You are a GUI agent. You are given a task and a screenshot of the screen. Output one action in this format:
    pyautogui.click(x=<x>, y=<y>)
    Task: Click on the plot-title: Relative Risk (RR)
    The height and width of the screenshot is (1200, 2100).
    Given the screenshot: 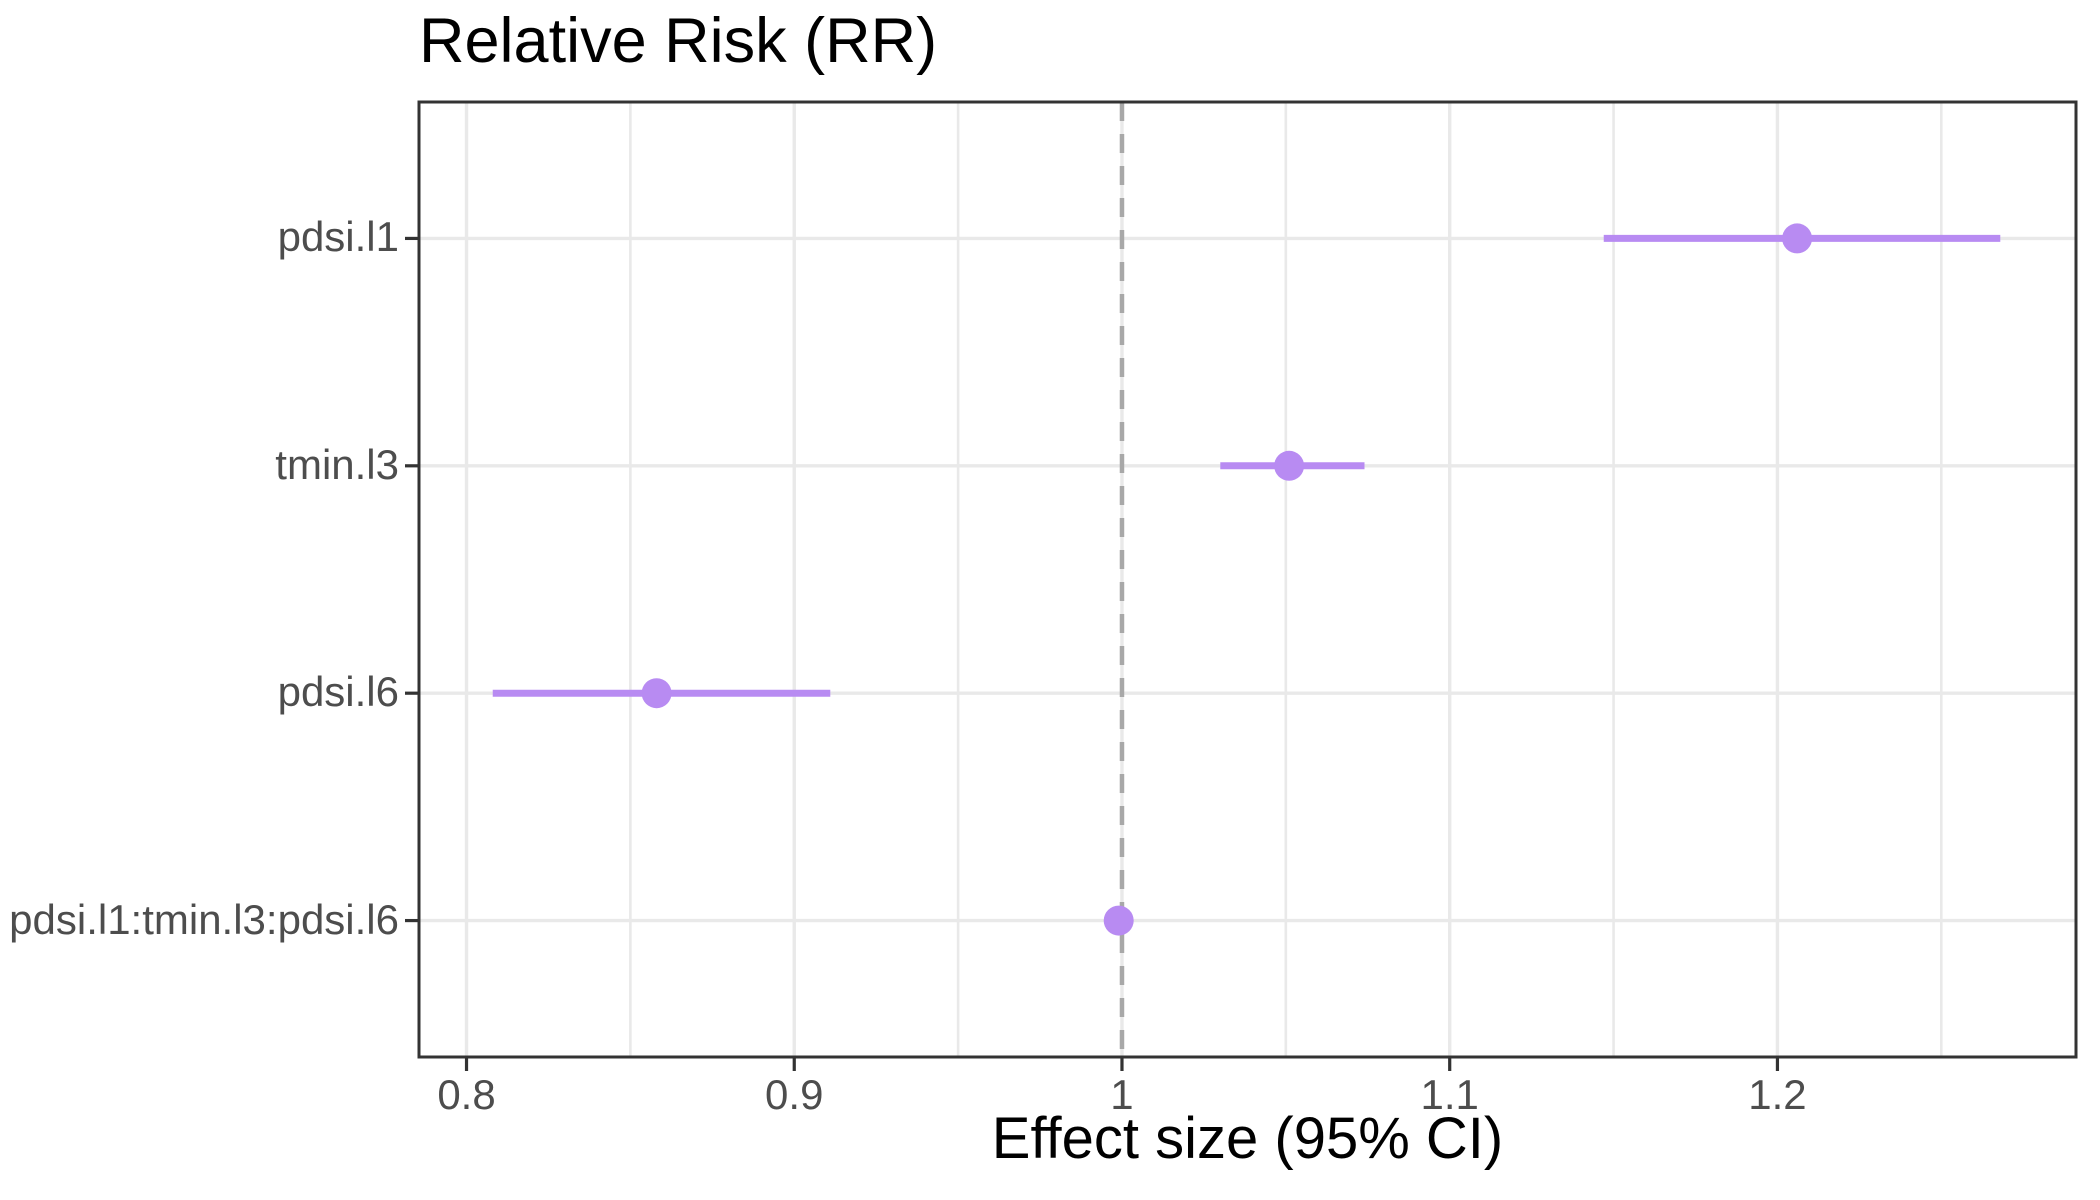 What is the action you would take?
    pyautogui.click(x=678, y=41)
    